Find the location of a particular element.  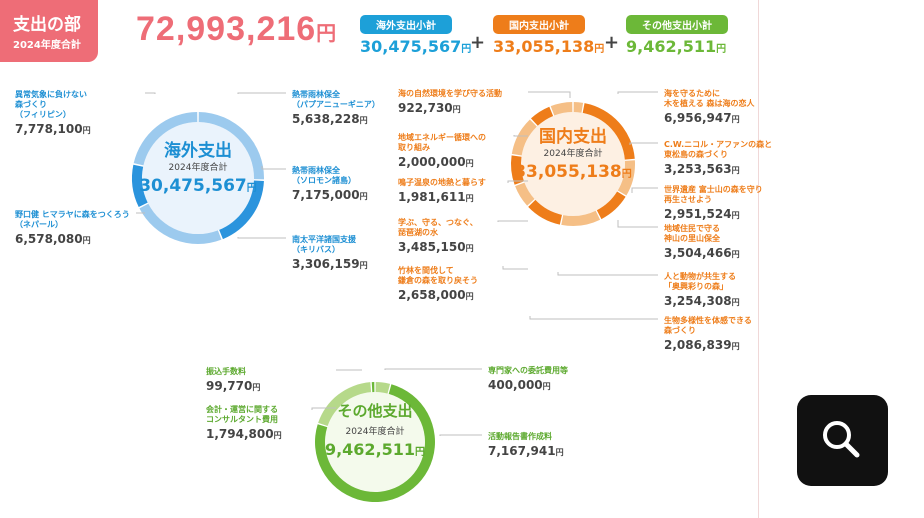

slice-label: 地域エネルギー循環への 取り組み is located at coordinates (442, 142).